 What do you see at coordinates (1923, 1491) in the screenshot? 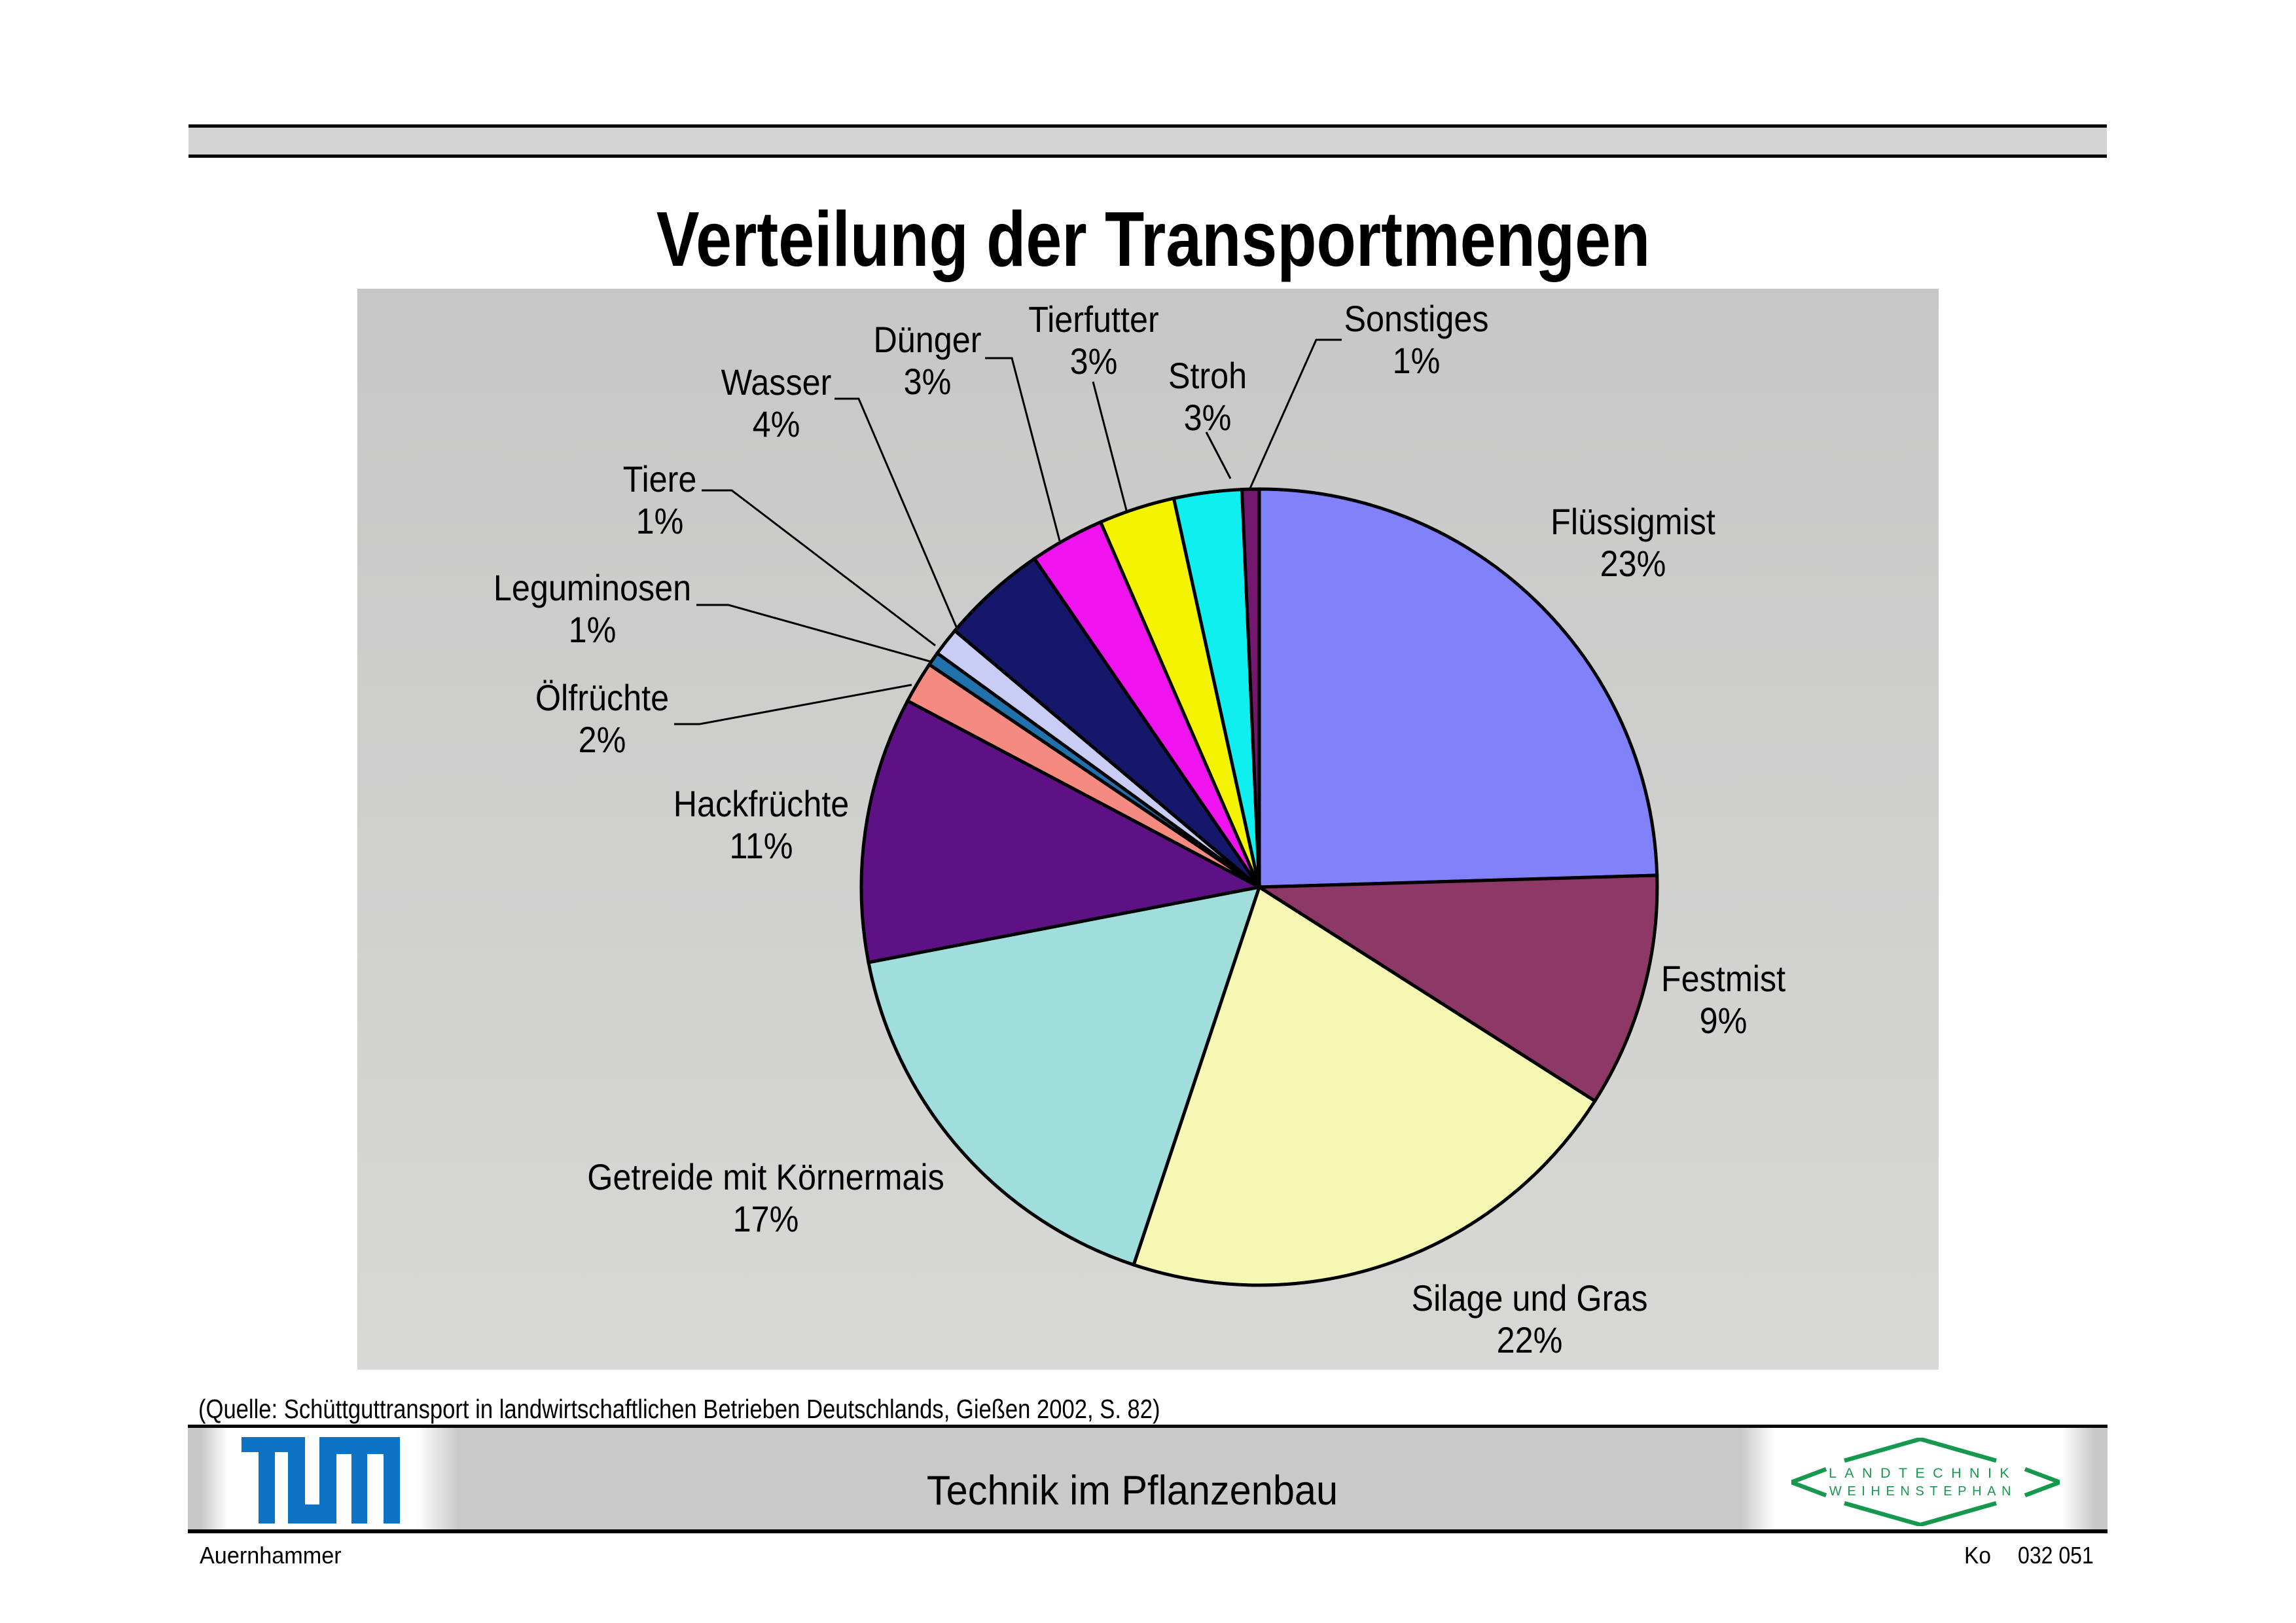
I see `svg-text: WEIHENSTEPHAN` at bounding box center [1923, 1491].